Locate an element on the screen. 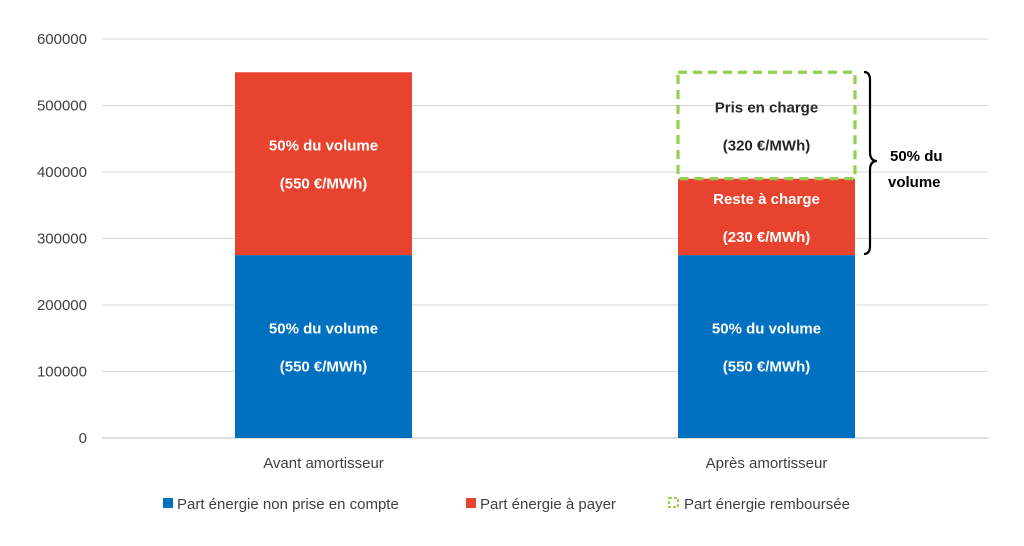 The width and height of the screenshot is (1024, 546). y-tick-label: 400000 is located at coordinates (62, 172).